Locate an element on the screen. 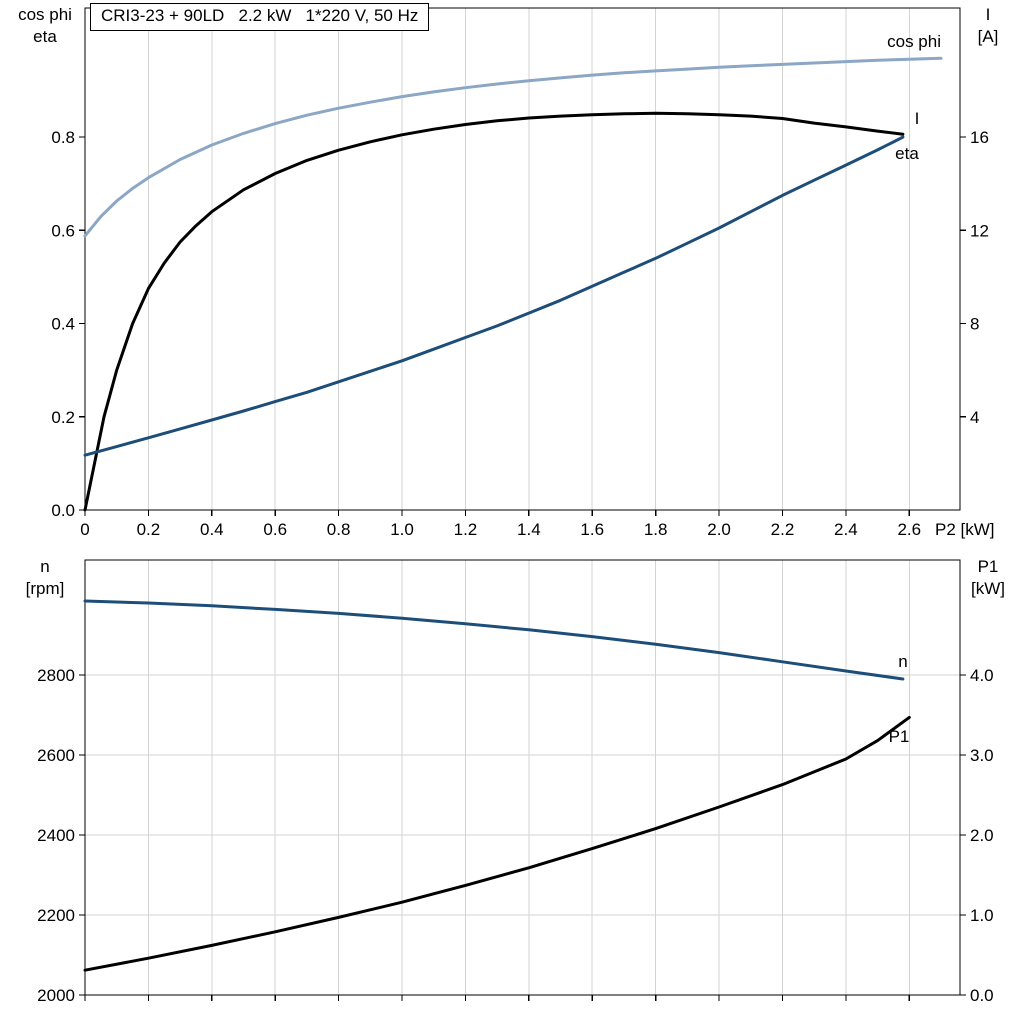 Image resolution: width=1024 pixels, height=1024 pixels. y-left-tick-label: 2400 is located at coordinates (56, 835).